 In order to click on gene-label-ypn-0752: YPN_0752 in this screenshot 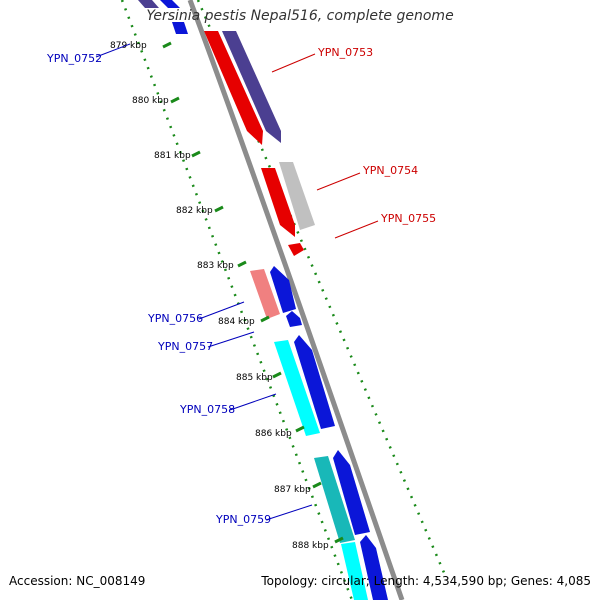, I will do `click(74, 58)`.